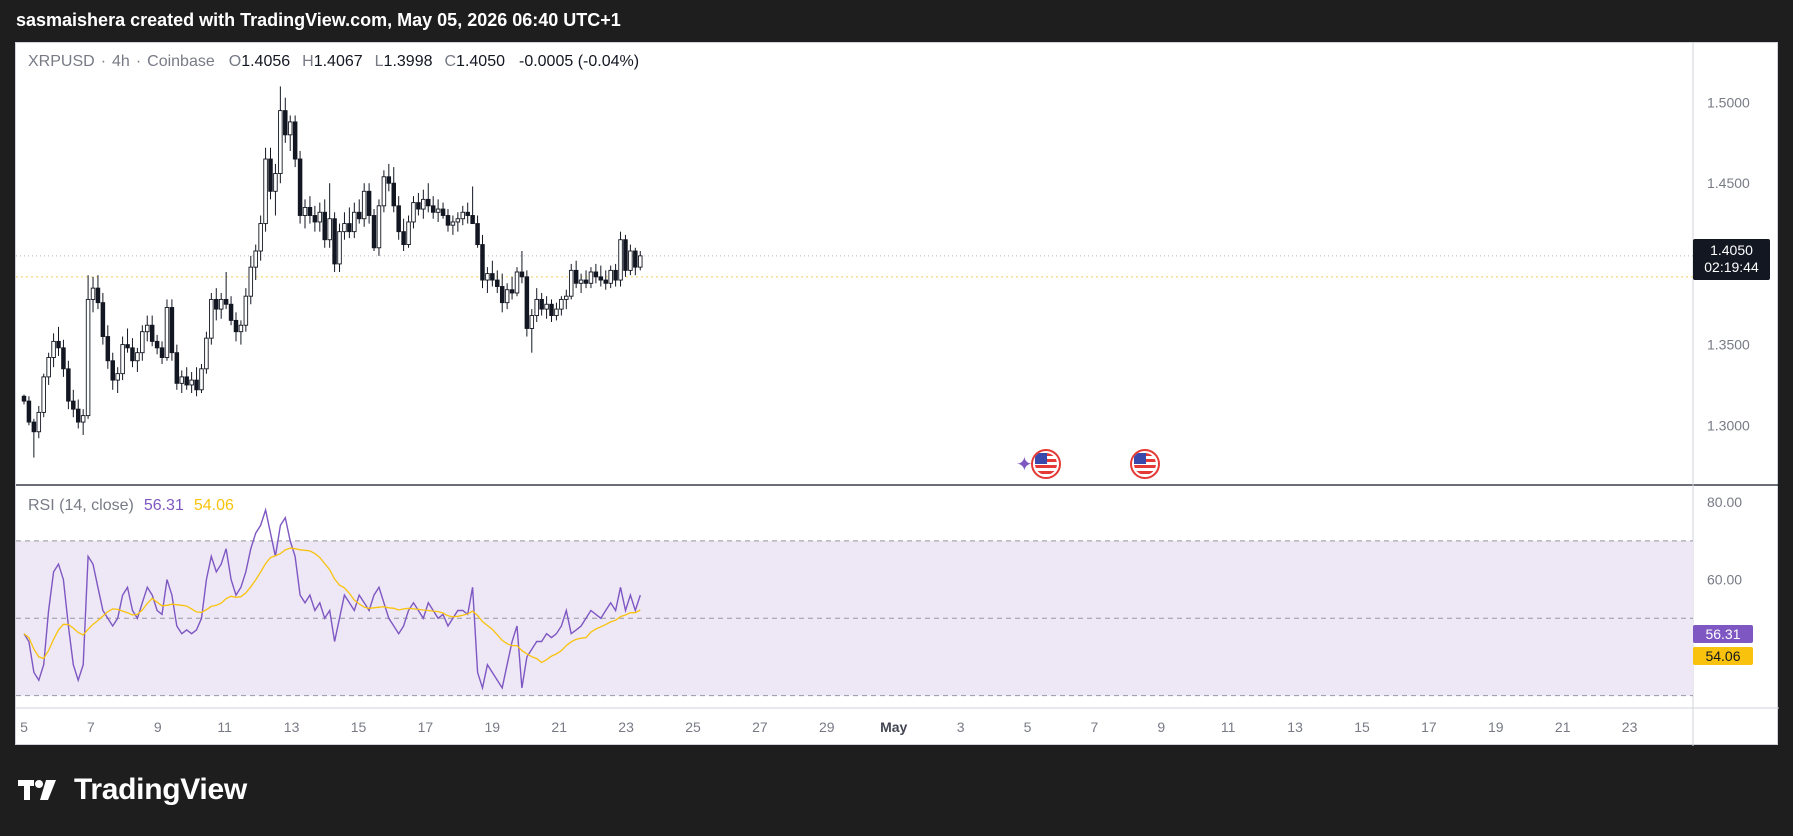  What do you see at coordinates (1024, 465) in the screenshot?
I see `sparkle-icon: ✦` at bounding box center [1024, 465].